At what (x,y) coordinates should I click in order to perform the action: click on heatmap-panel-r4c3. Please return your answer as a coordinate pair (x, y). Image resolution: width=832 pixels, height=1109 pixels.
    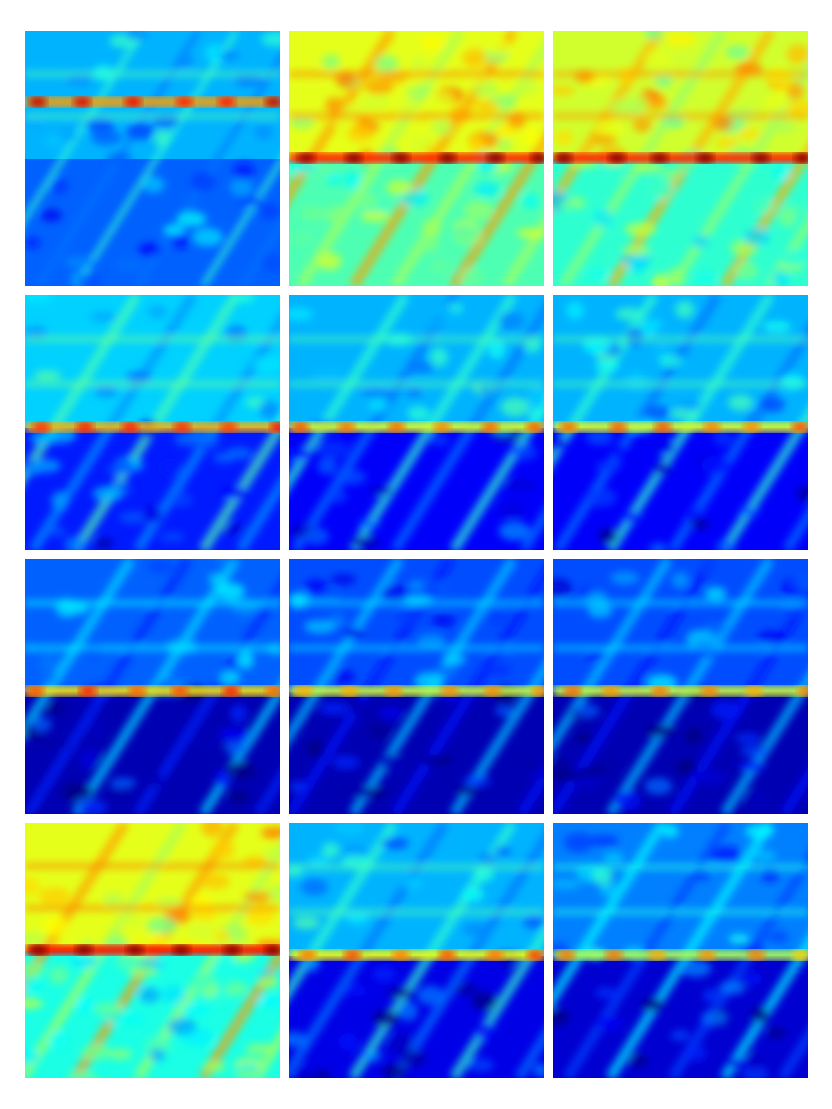
    Looking at the image, I should click on (680, 950).